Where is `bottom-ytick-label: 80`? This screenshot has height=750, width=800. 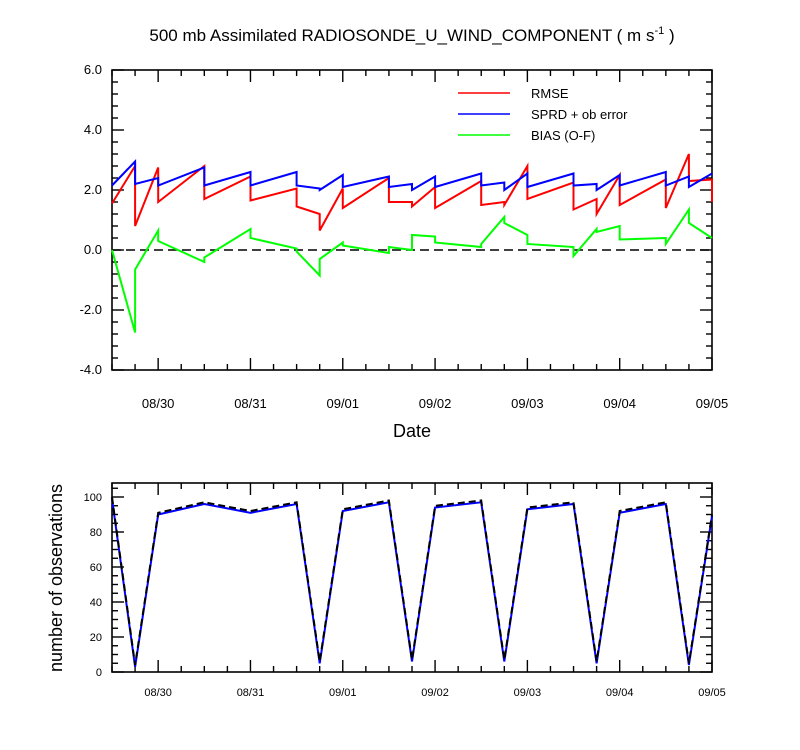
bottom-ytick-label: 80 is located at coordinates (96, 533).